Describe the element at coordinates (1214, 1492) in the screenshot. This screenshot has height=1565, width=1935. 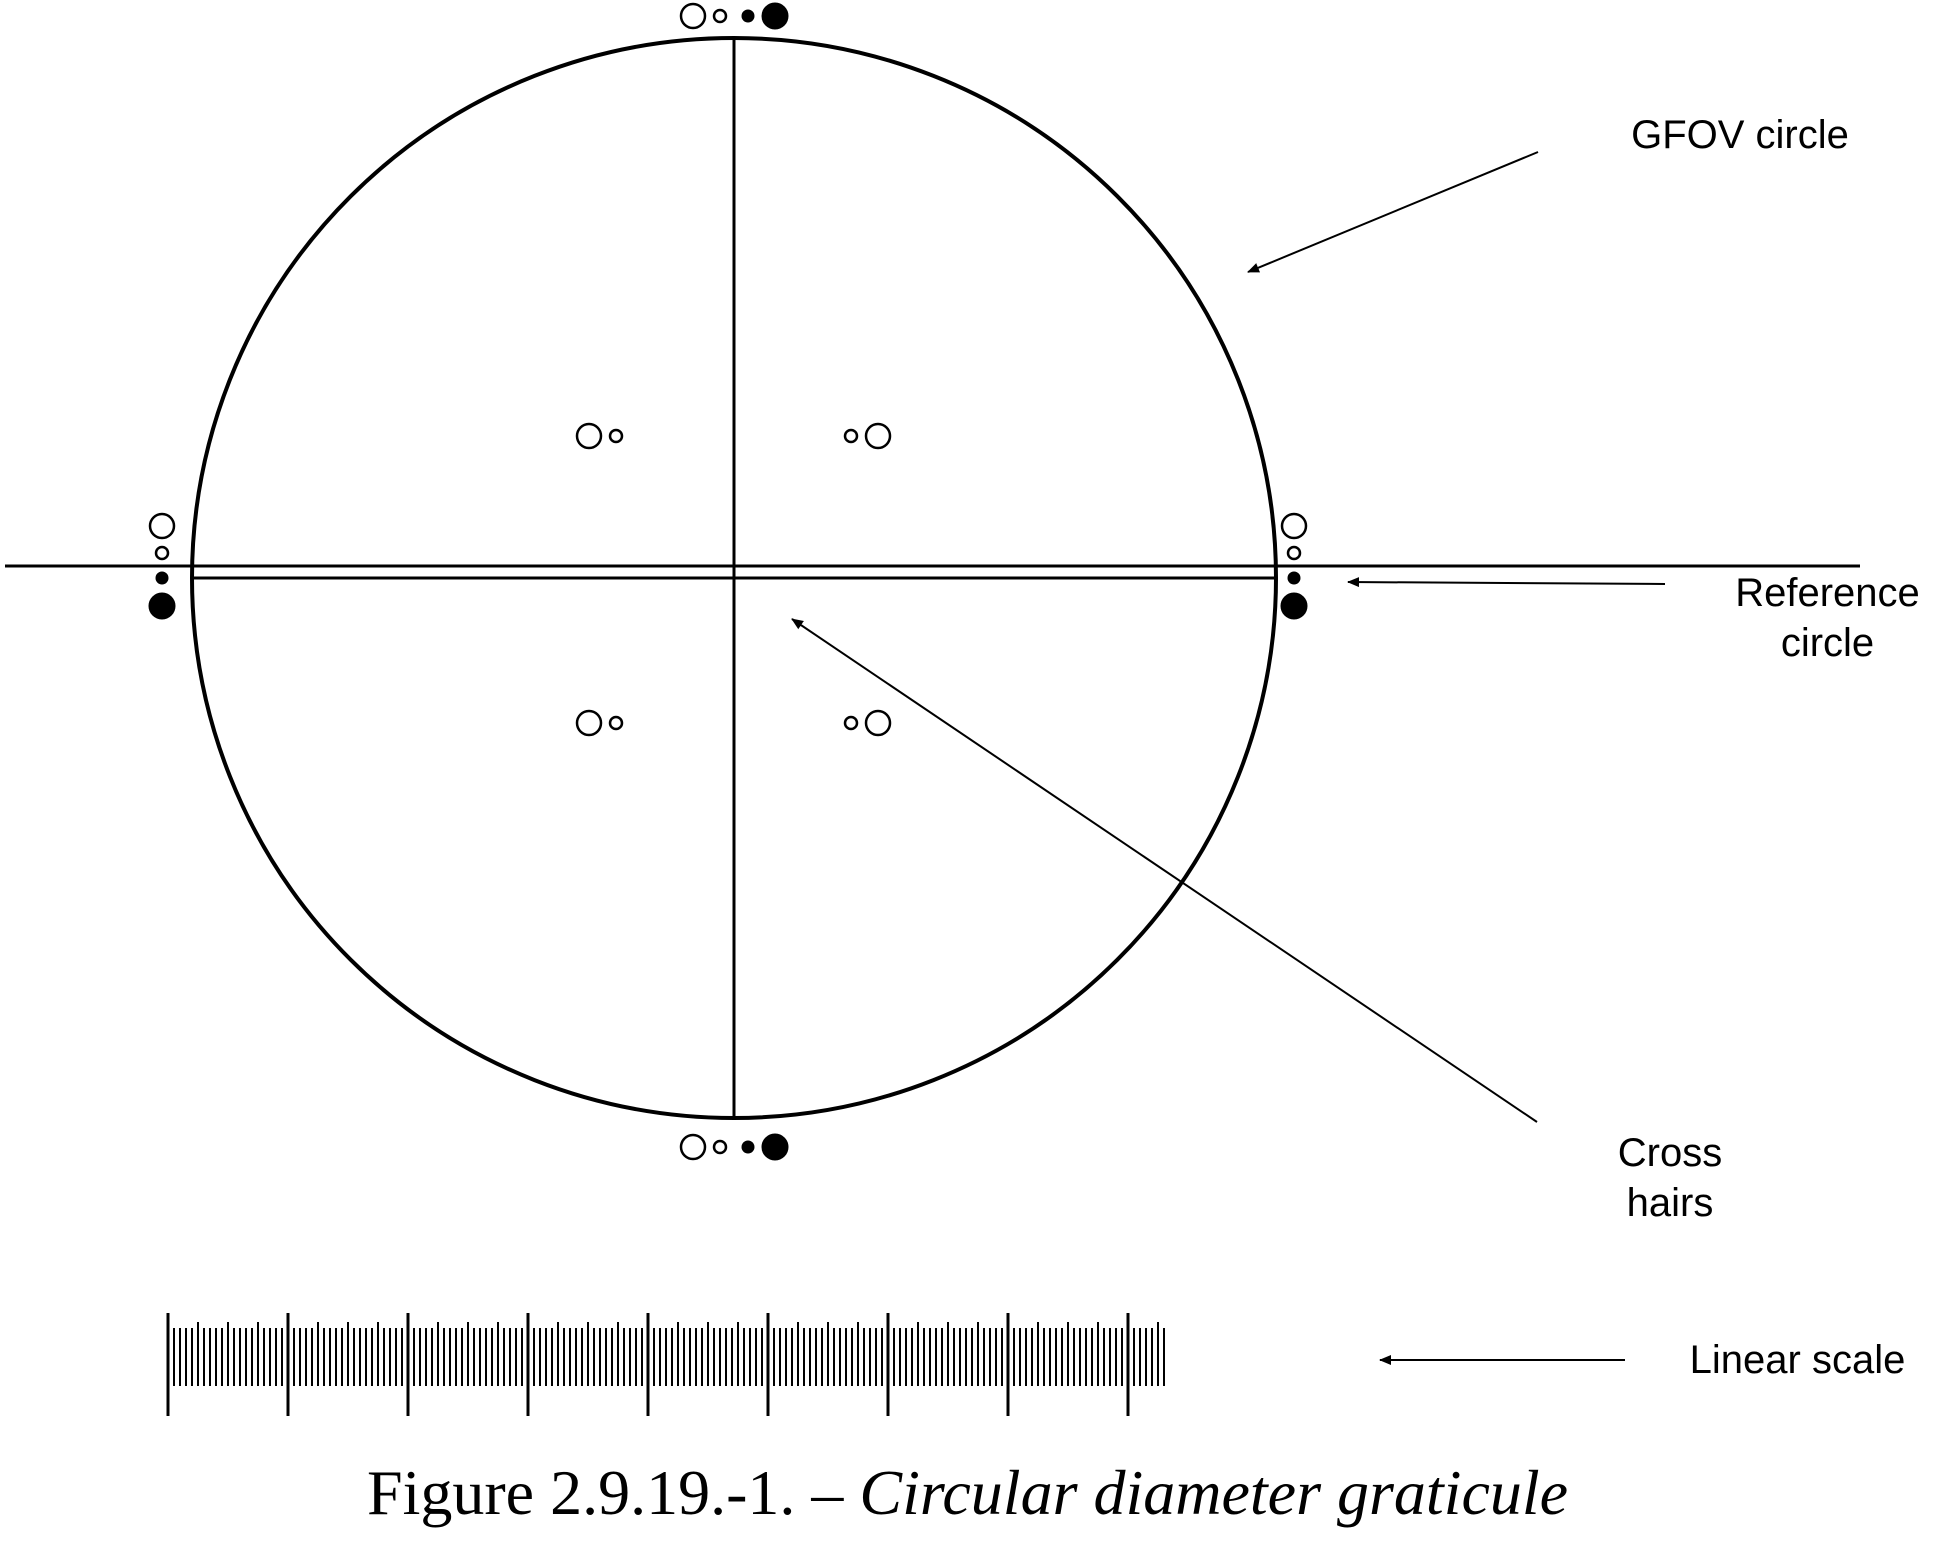
I see `caption-title: Circular diameter graticule` at that location.